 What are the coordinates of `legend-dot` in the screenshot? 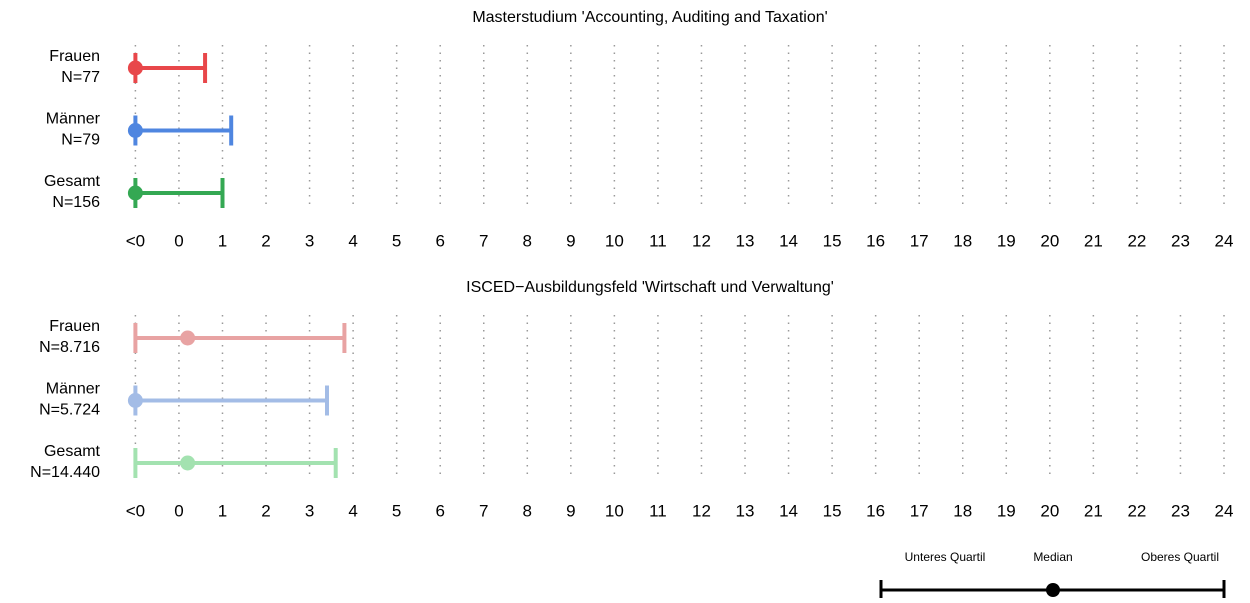 It's located at (1053, 590).